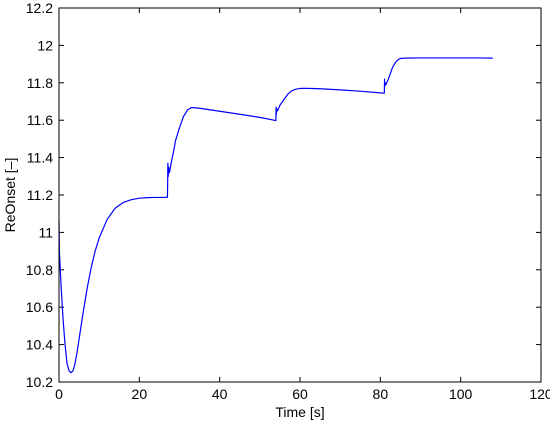 The width and height of the screenshot is (550, 425). I want to click on x-tick-label: 100, so click(461, 394).